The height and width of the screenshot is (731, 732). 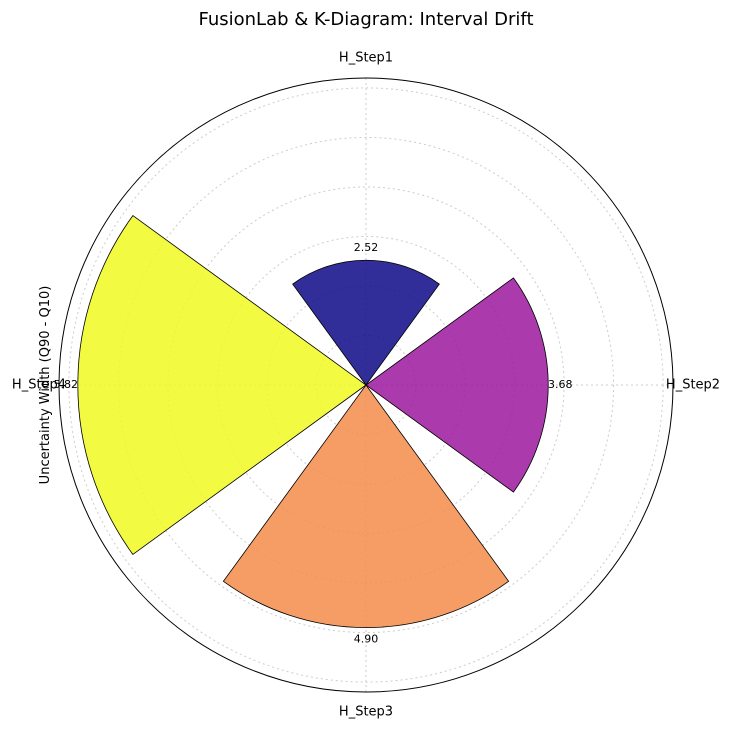 I want to click on y-axis-label: Uncertainty Width (Q90 - Q10), so click(x=45, y=385).